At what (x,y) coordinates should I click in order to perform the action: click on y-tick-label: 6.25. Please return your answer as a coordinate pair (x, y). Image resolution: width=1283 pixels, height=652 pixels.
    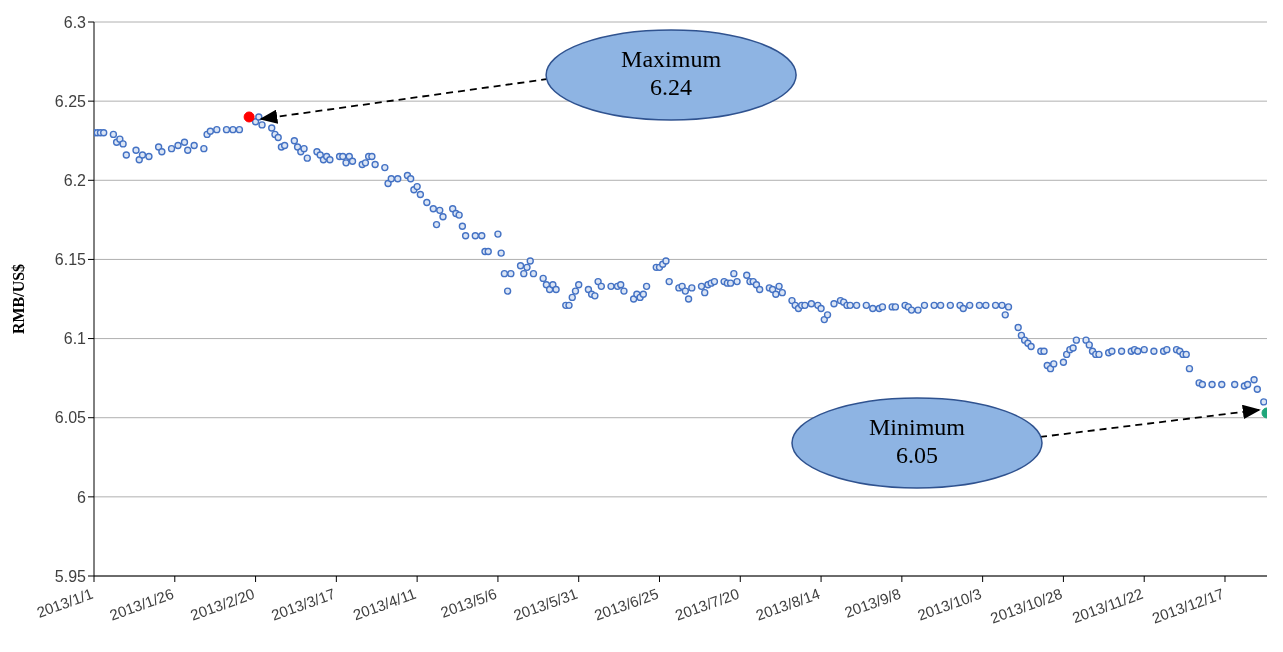
    Looking at the image, I should click on (70, 101).